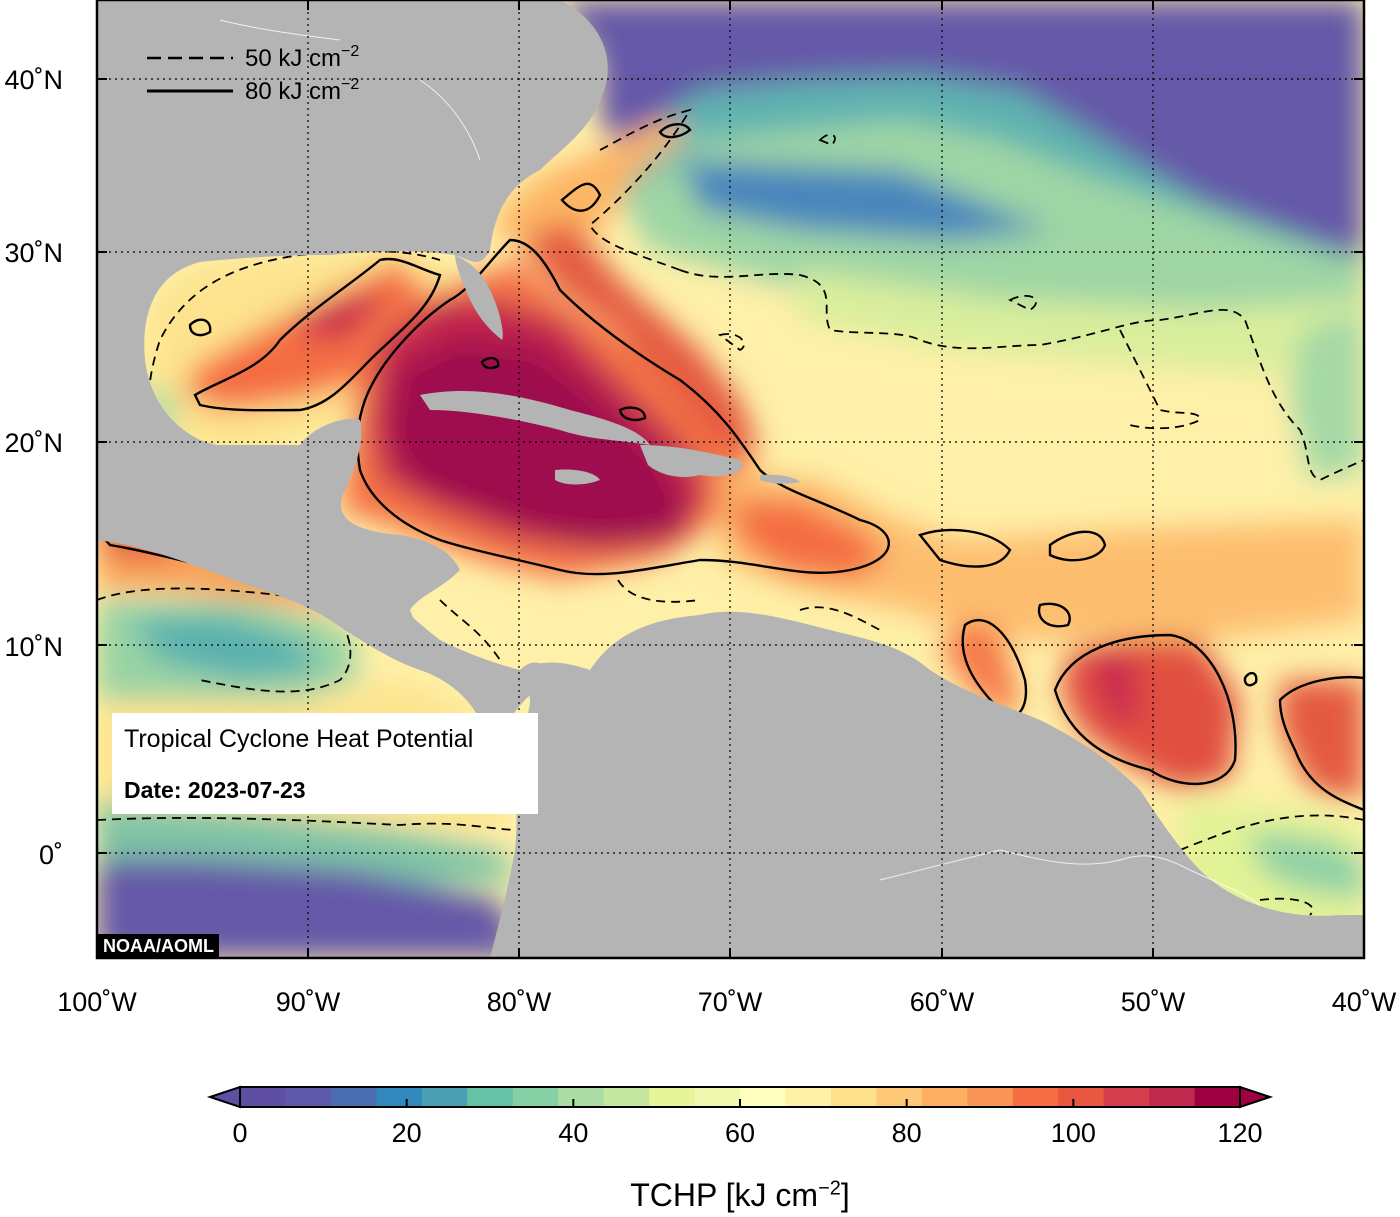  Describe the element at coordinates (535, 417) in the screenshot. I see `cuba-land` at that location.